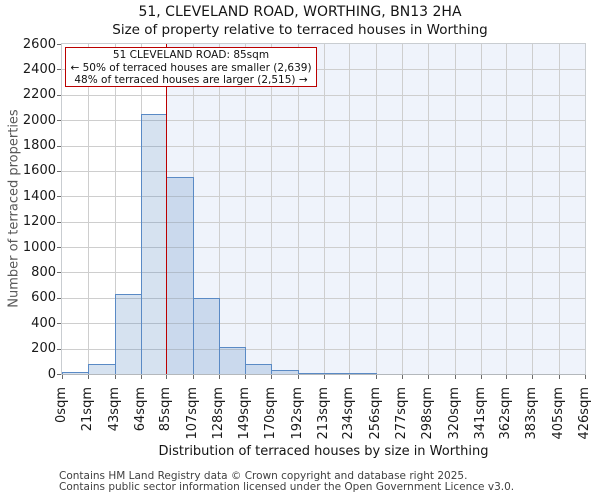  What do you see at coordinates (191, 55) in the screenshot?
I see `annotation-title: 51 CLEVELAND ROAD: 85sqm` at bounding box center [191, 55].